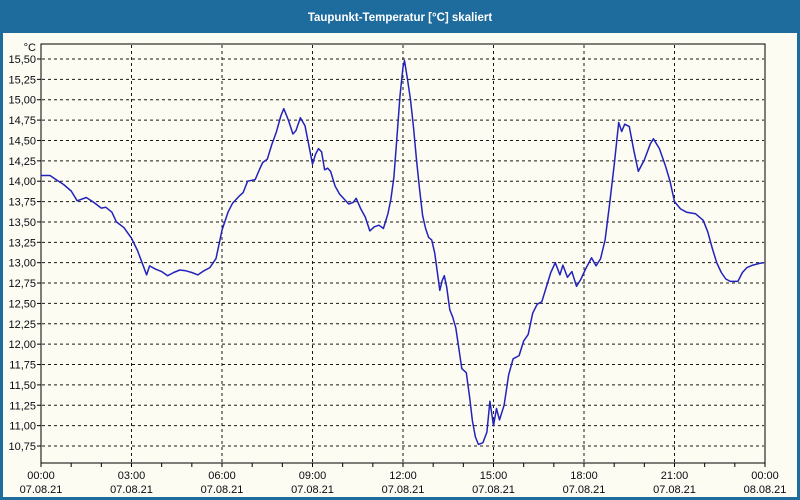 The image size is (800, 500). Describe the element at coordinates (22, 60) in the screenshot. I see `y-tick-label: 15,50` at that location.